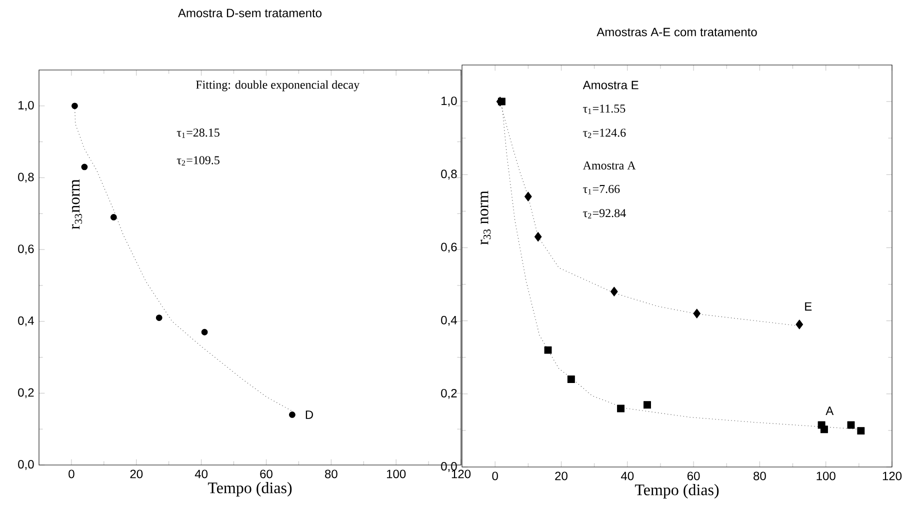 This screenshot has height=517, width=909. What do you see at coordinates (604, 133) in the screenshot?
I see `annotation: τ$_{2}$=124.6` at bounding box center [604, 133].